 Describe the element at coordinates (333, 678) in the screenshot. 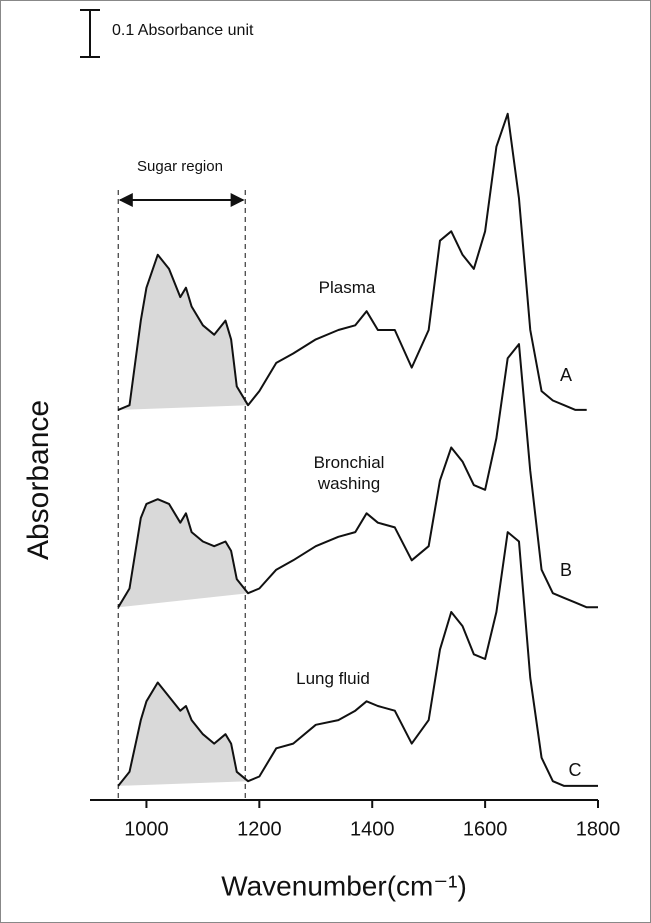

I see `sample-label: Lung fluid` at that location.